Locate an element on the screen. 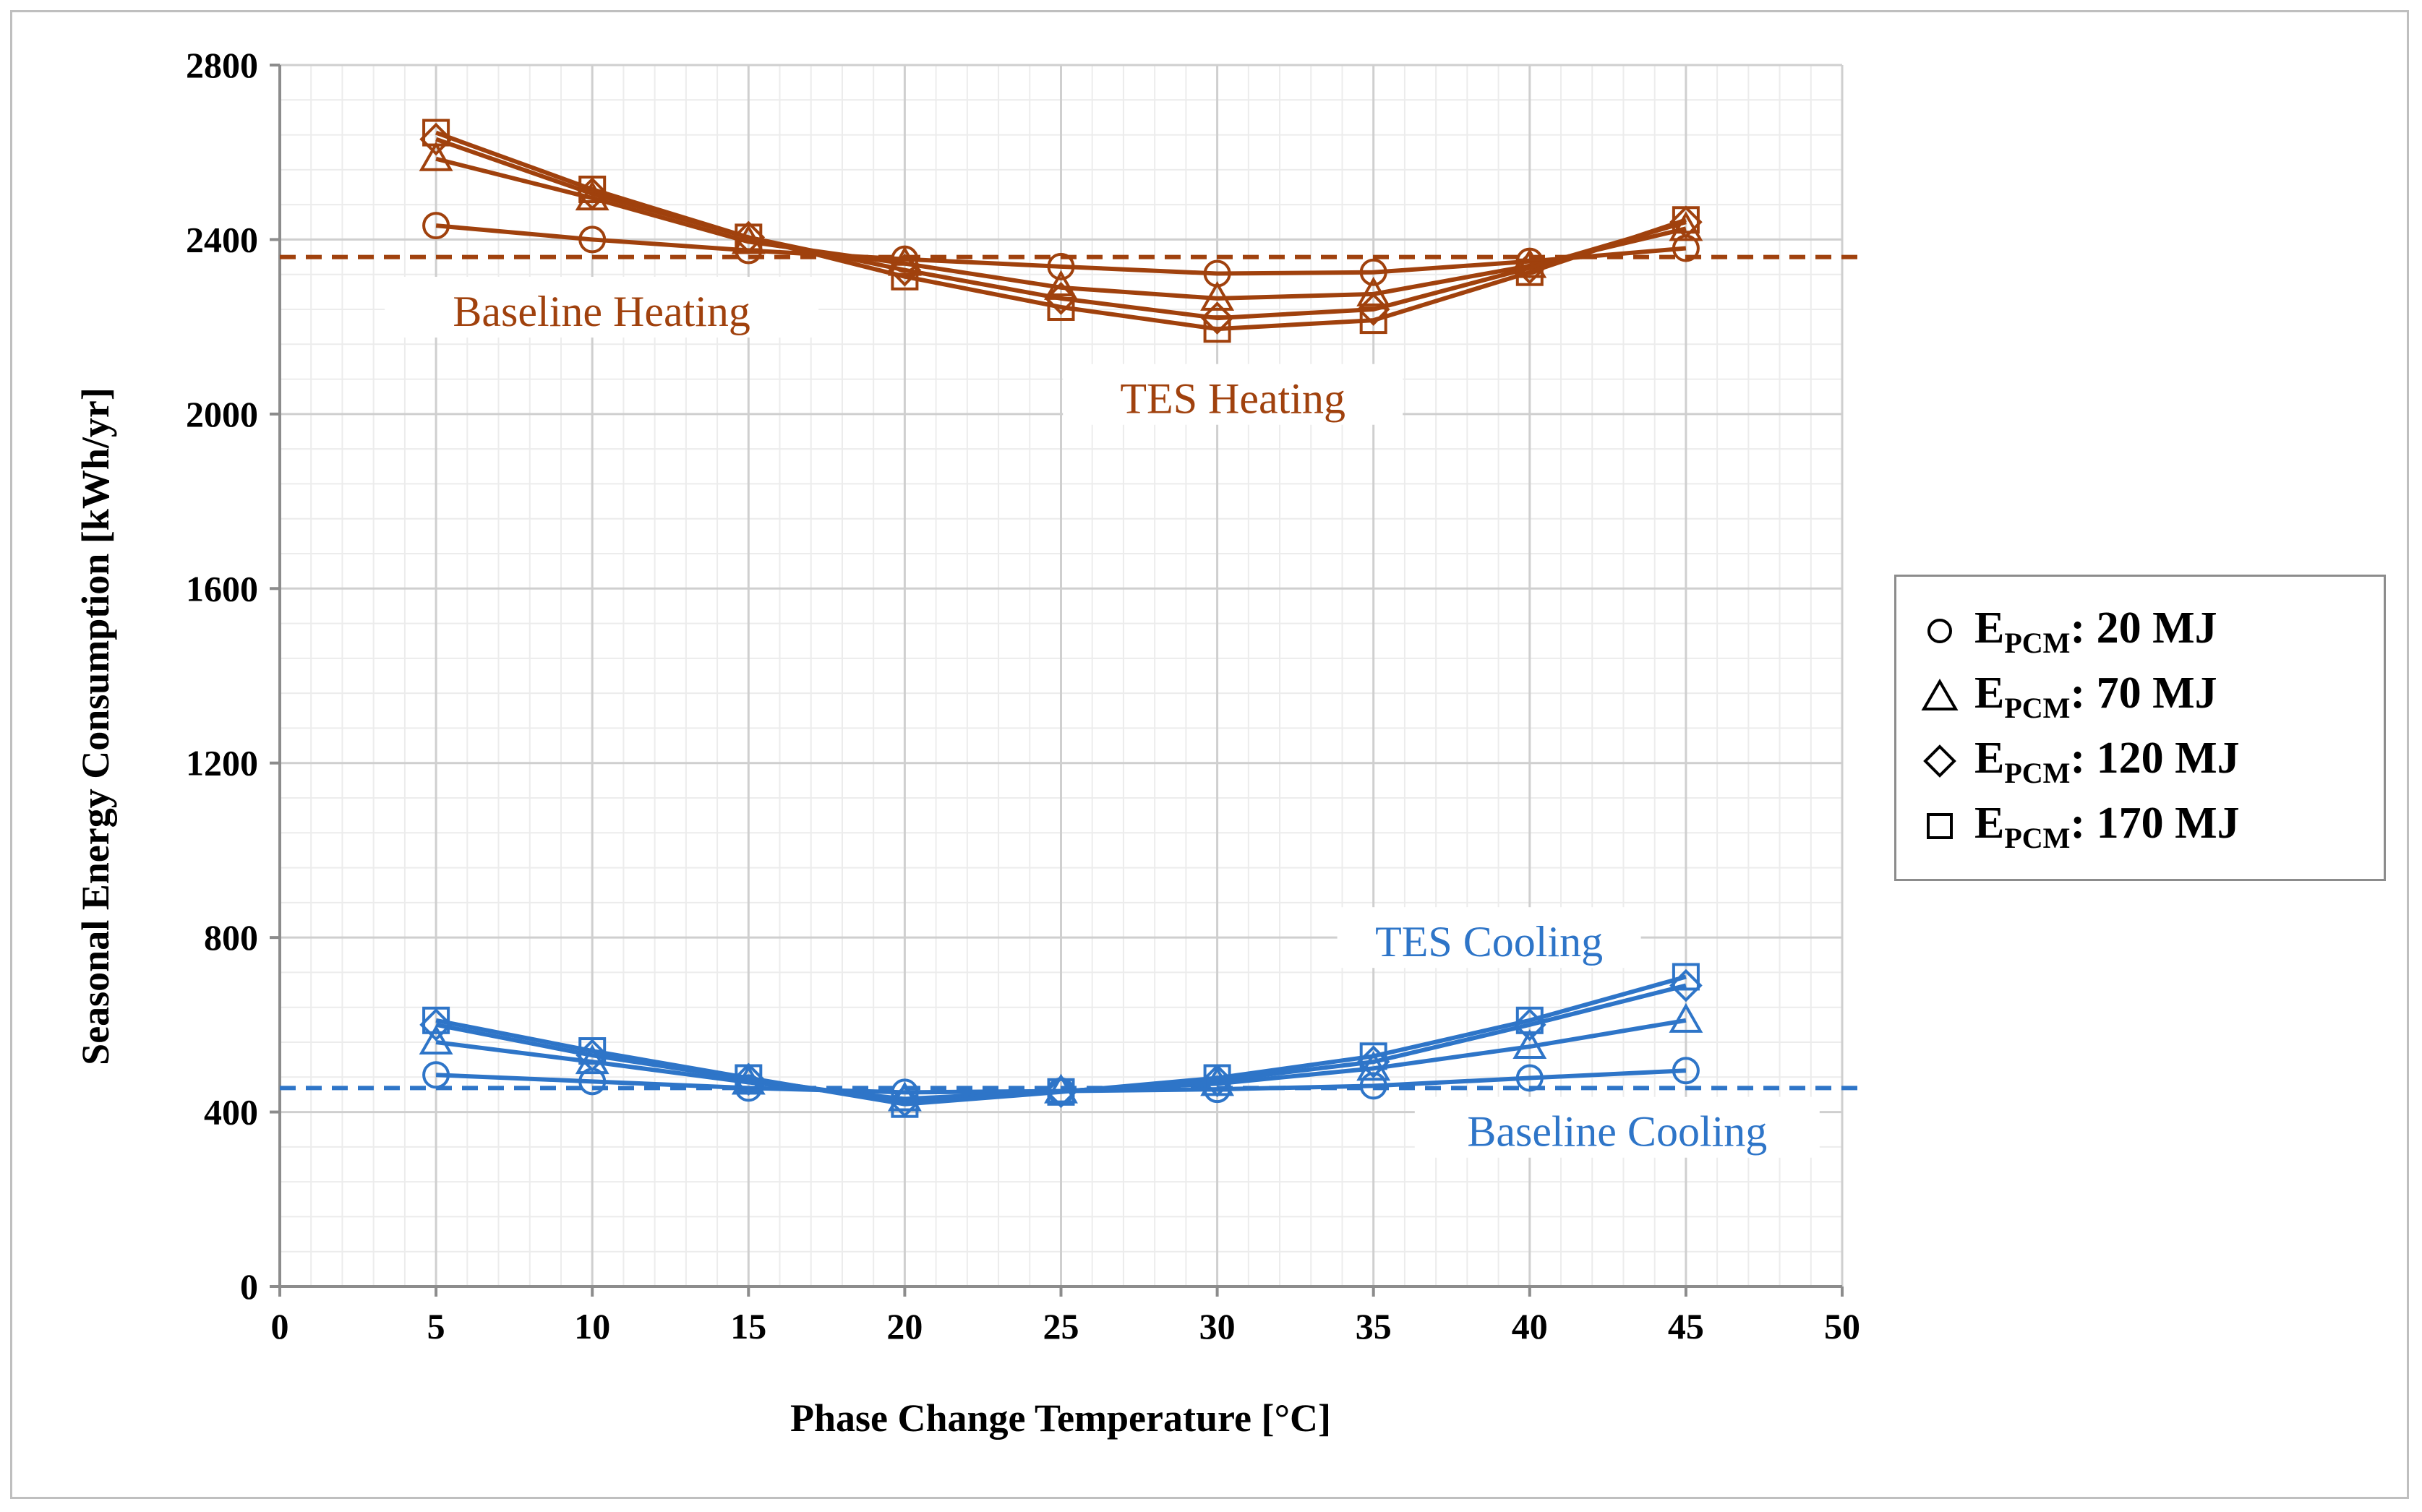  y-tick-label: 0 is located at coordinates (249, 1286).